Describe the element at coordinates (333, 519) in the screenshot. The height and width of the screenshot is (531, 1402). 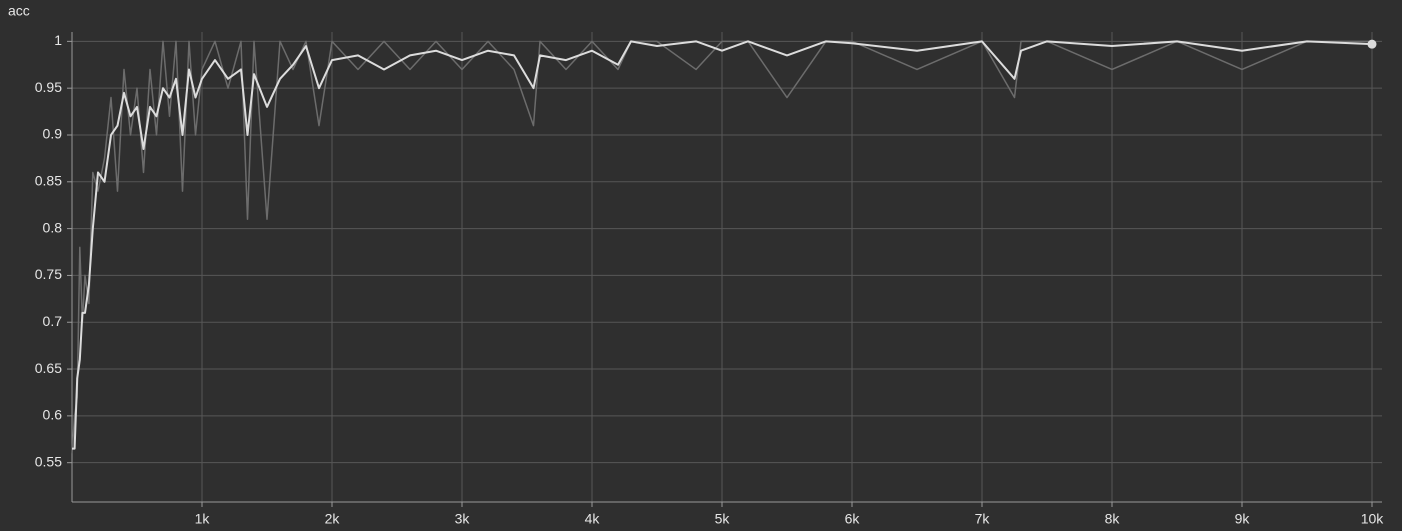
I see `x-tick-label: 2k` at that location.